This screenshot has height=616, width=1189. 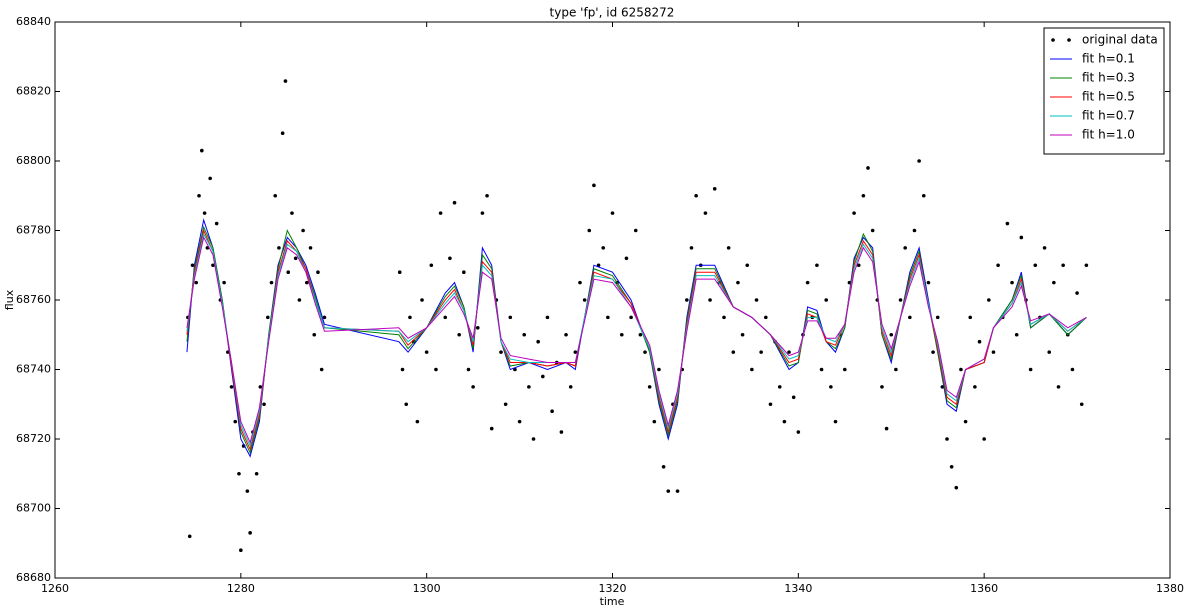 What do you see at coordinates (33, 230) in the screenshot?
I see `y-tick-label: 68780` at bounding box center [33, 230].